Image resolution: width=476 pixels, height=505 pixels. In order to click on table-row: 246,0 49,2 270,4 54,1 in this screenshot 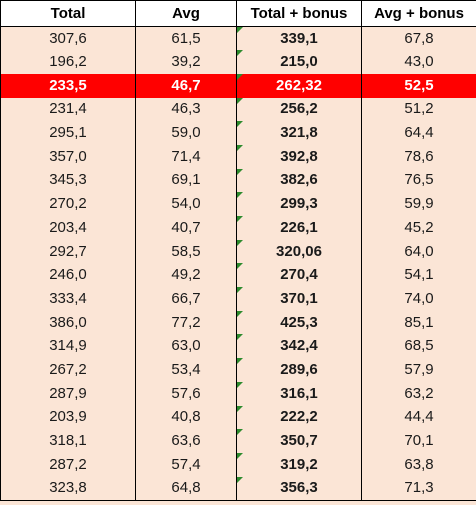, I will do `click(238, 275)`.